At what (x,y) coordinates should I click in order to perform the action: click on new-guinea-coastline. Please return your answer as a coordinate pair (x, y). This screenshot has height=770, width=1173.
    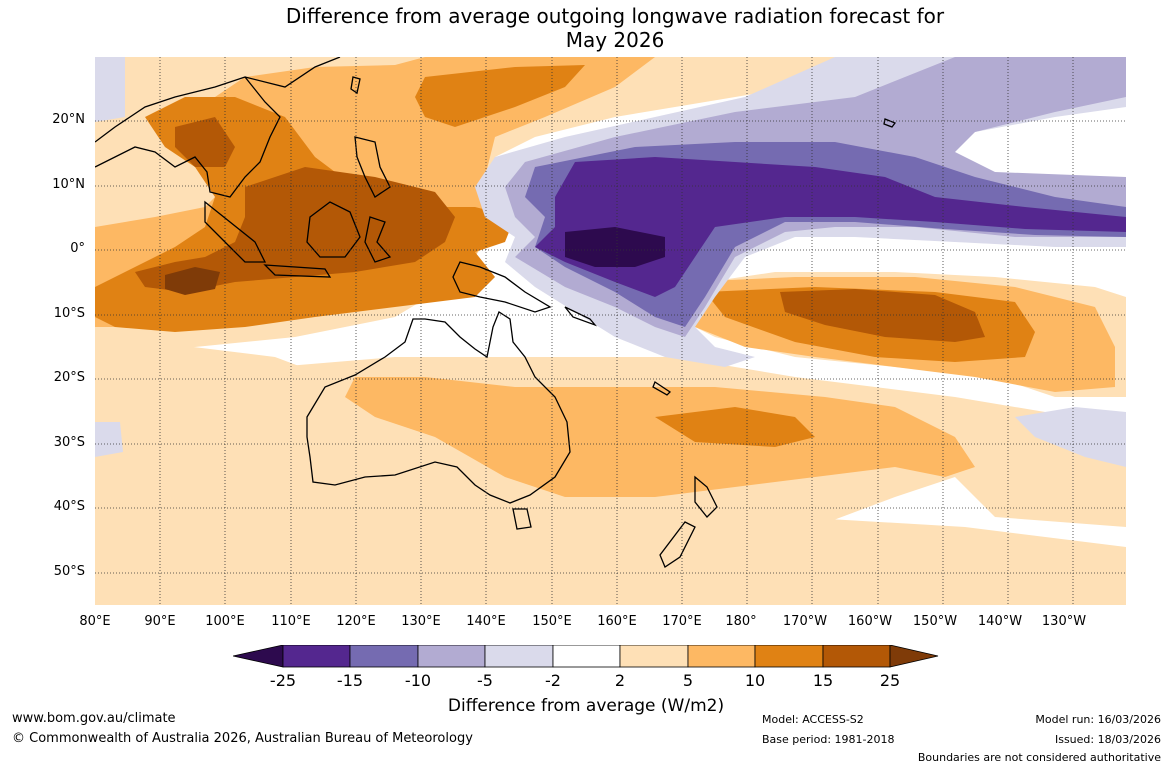
    Looking at the image, I should click on (502, 287).